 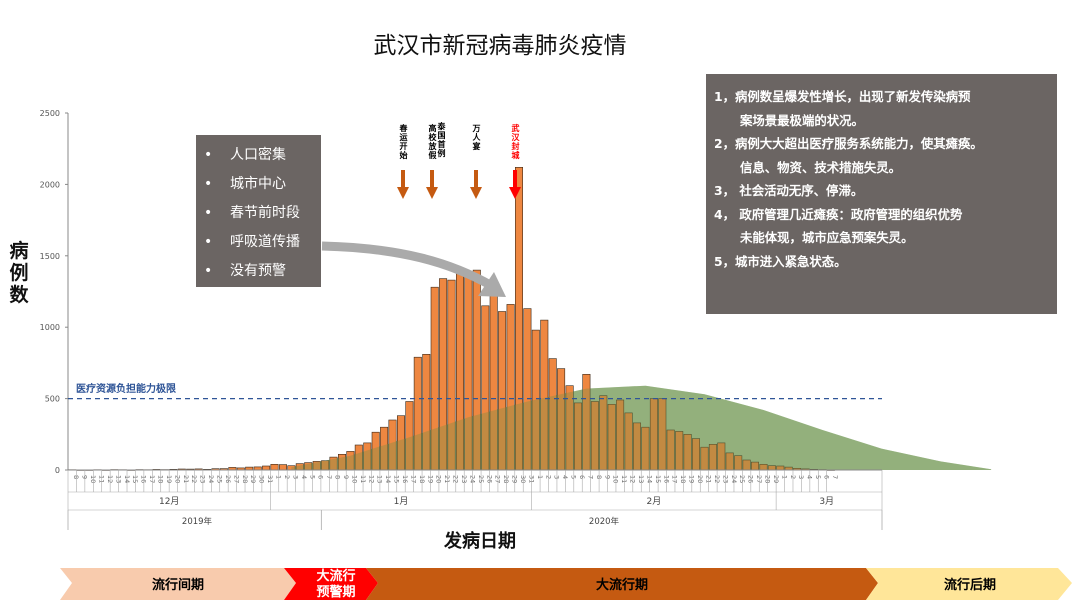 I want to click on risk-factor-text: 城市中心, so click(x=258, y=184).